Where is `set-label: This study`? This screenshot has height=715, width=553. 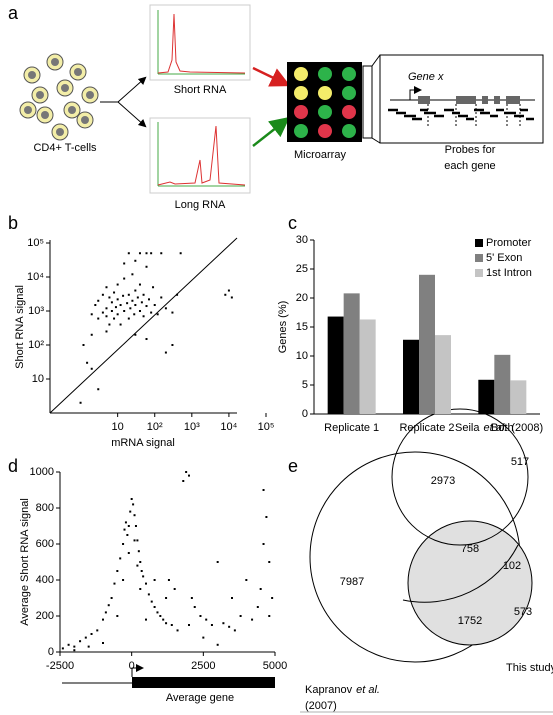
set-label: This study is located at coordinates (529, 668).